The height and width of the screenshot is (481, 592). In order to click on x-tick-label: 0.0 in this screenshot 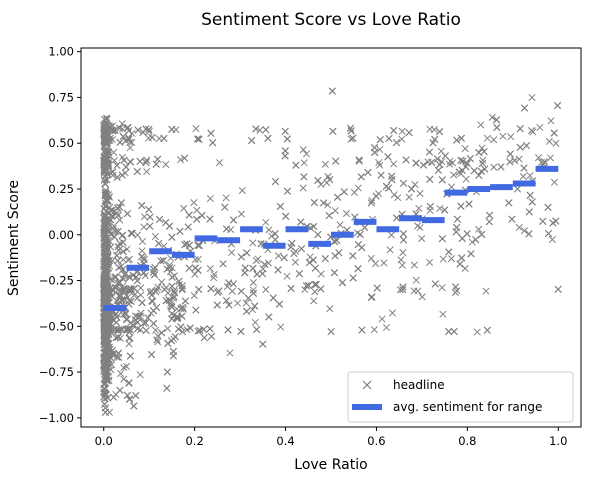, I will do `click(104, 441)`.